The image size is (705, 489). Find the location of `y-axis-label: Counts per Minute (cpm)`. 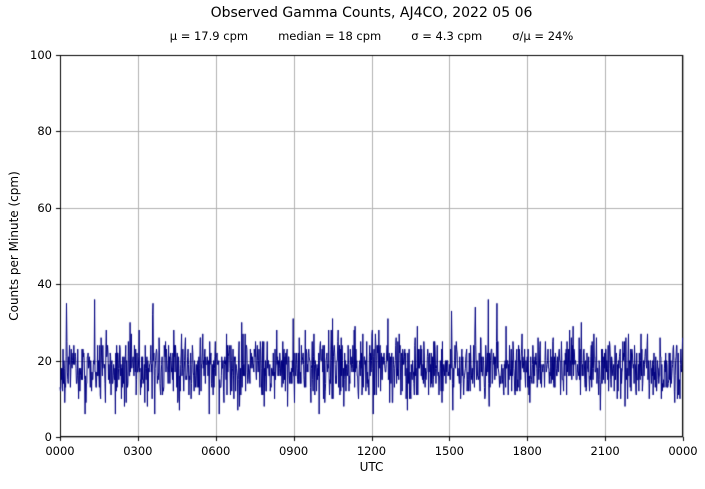

y-axis-label: Counts per Minute (cpm) is located at coordinates (14, 246).